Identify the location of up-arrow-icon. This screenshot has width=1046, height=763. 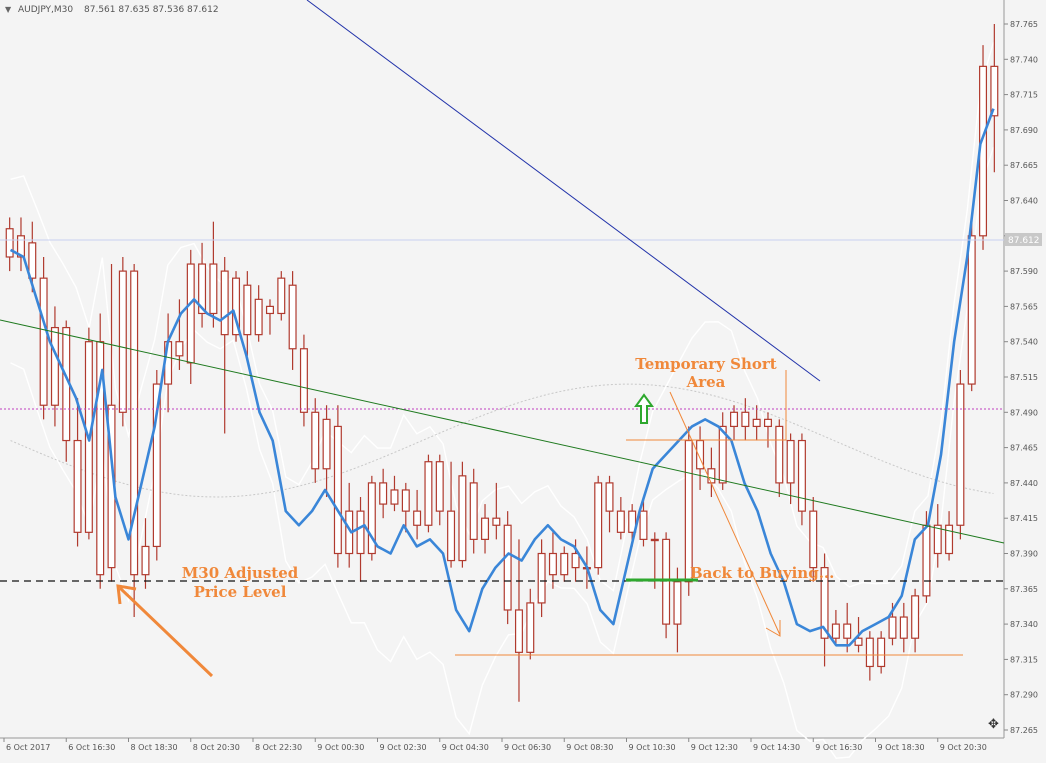
(644, 408).